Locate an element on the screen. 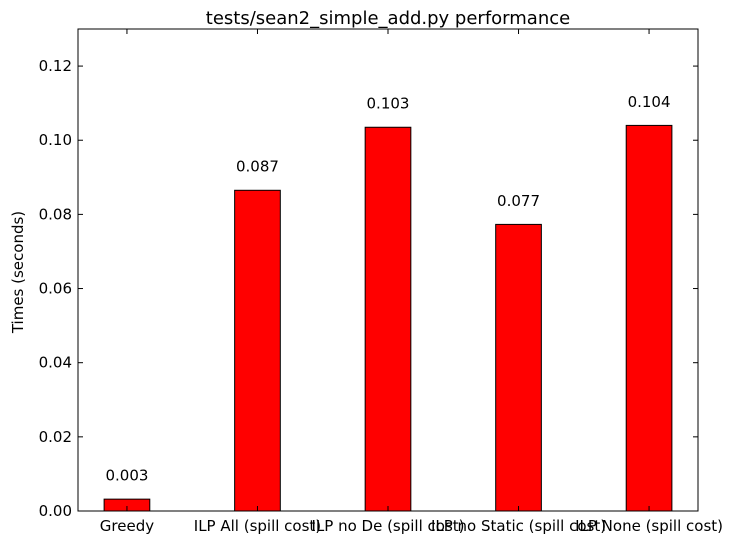  x-tick-label: ILP All (spill cost) is located at coordinates (257, 526).